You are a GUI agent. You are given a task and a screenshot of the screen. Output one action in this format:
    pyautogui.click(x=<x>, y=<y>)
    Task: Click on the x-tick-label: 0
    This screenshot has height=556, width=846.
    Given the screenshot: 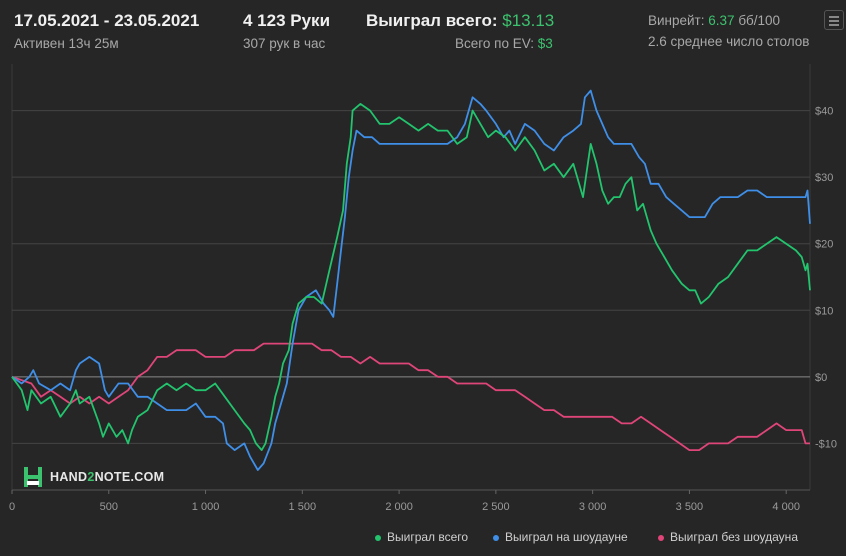 What is the action you would take?
    pyautogui.click(x=12, y=507)
    